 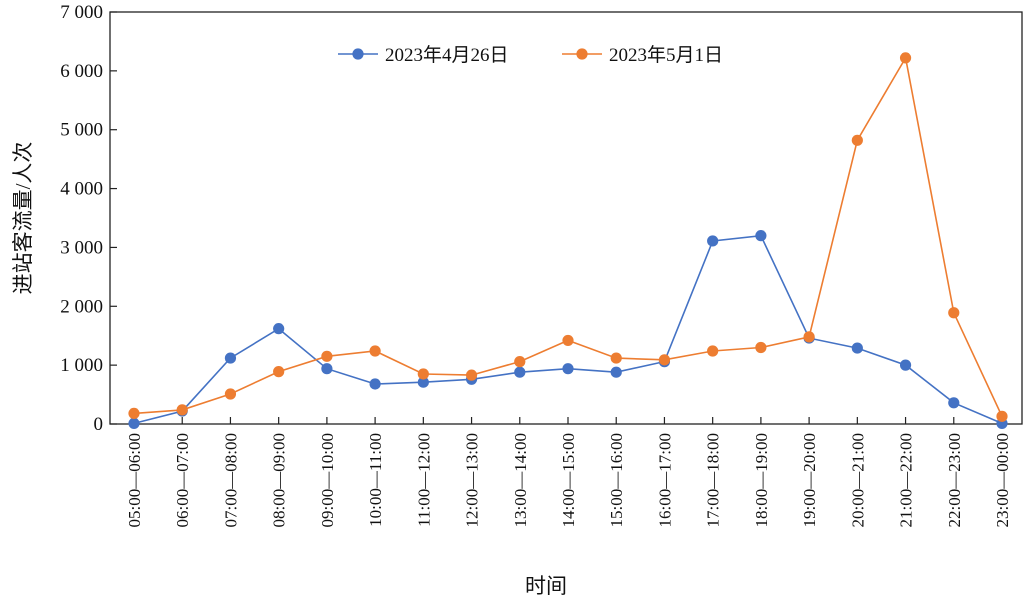 I want to click on y-tick-label: 3 000, so click(x=81, y=247).